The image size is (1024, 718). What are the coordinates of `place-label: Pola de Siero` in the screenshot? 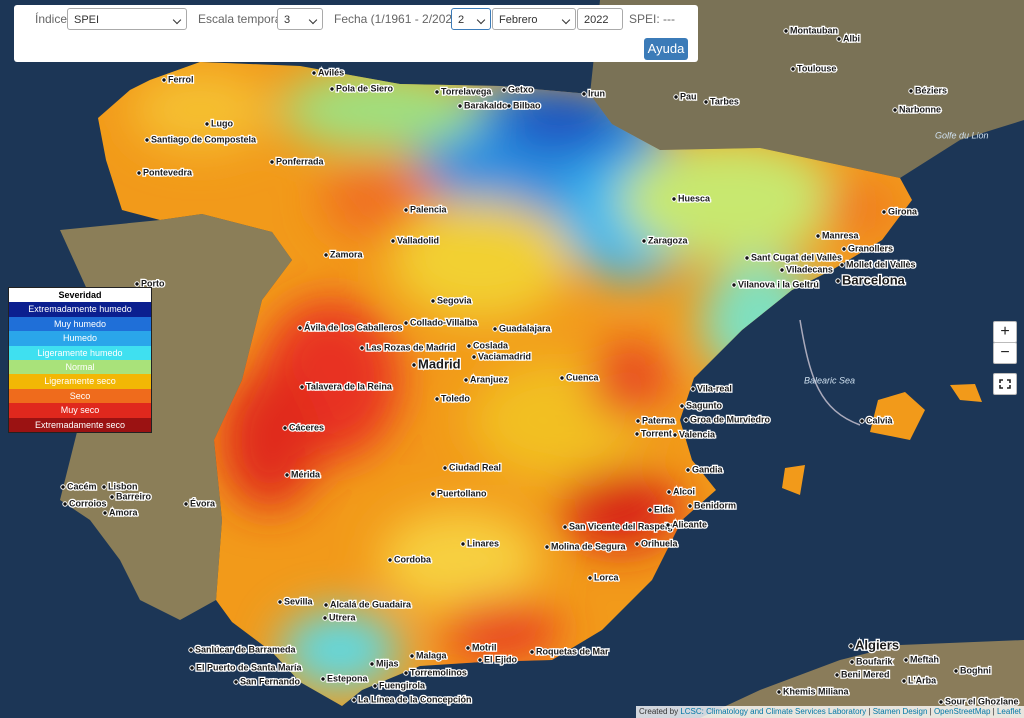 It's located at (365, 88).